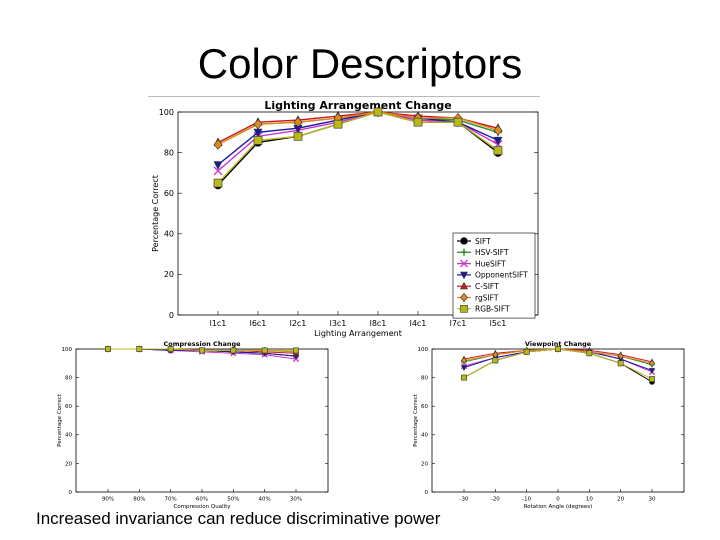  What do you see at coordinates (68, 464) in the screenshot?
I see `compression-y-tick-label: 20` at bounding box center [68, 464].